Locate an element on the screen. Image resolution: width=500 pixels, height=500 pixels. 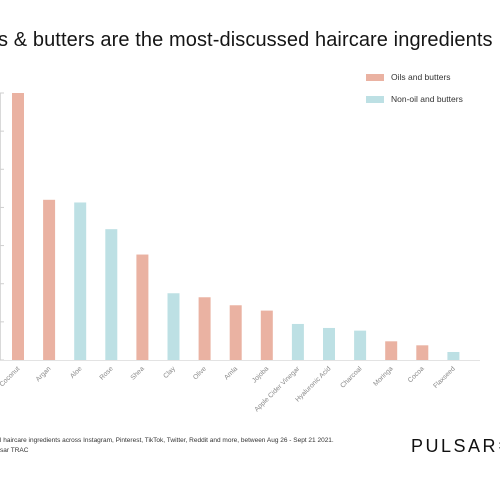
x-tick-label: Shea is located at coordinates (138, 373).